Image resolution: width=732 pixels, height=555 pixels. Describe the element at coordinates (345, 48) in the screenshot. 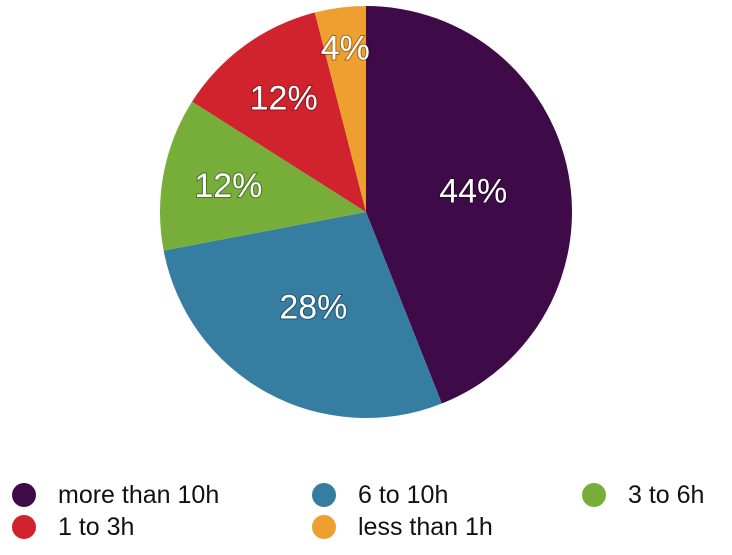

I see `slice-value-label: 4%` at that location.